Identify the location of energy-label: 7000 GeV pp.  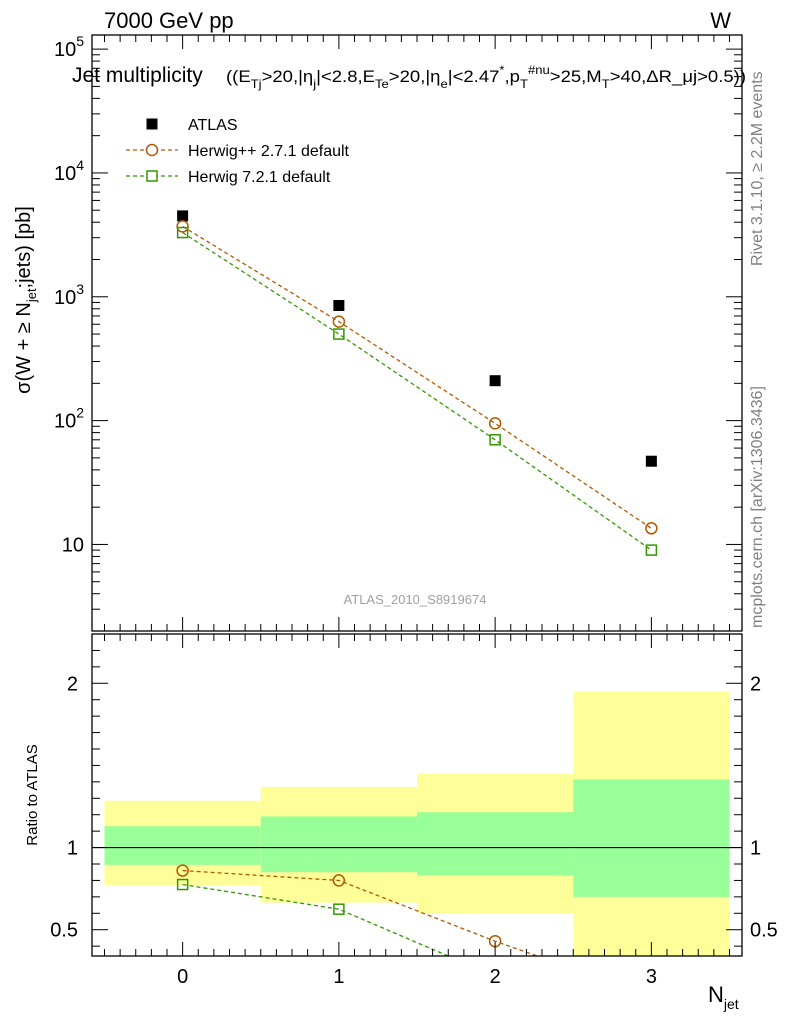
(169, 20).